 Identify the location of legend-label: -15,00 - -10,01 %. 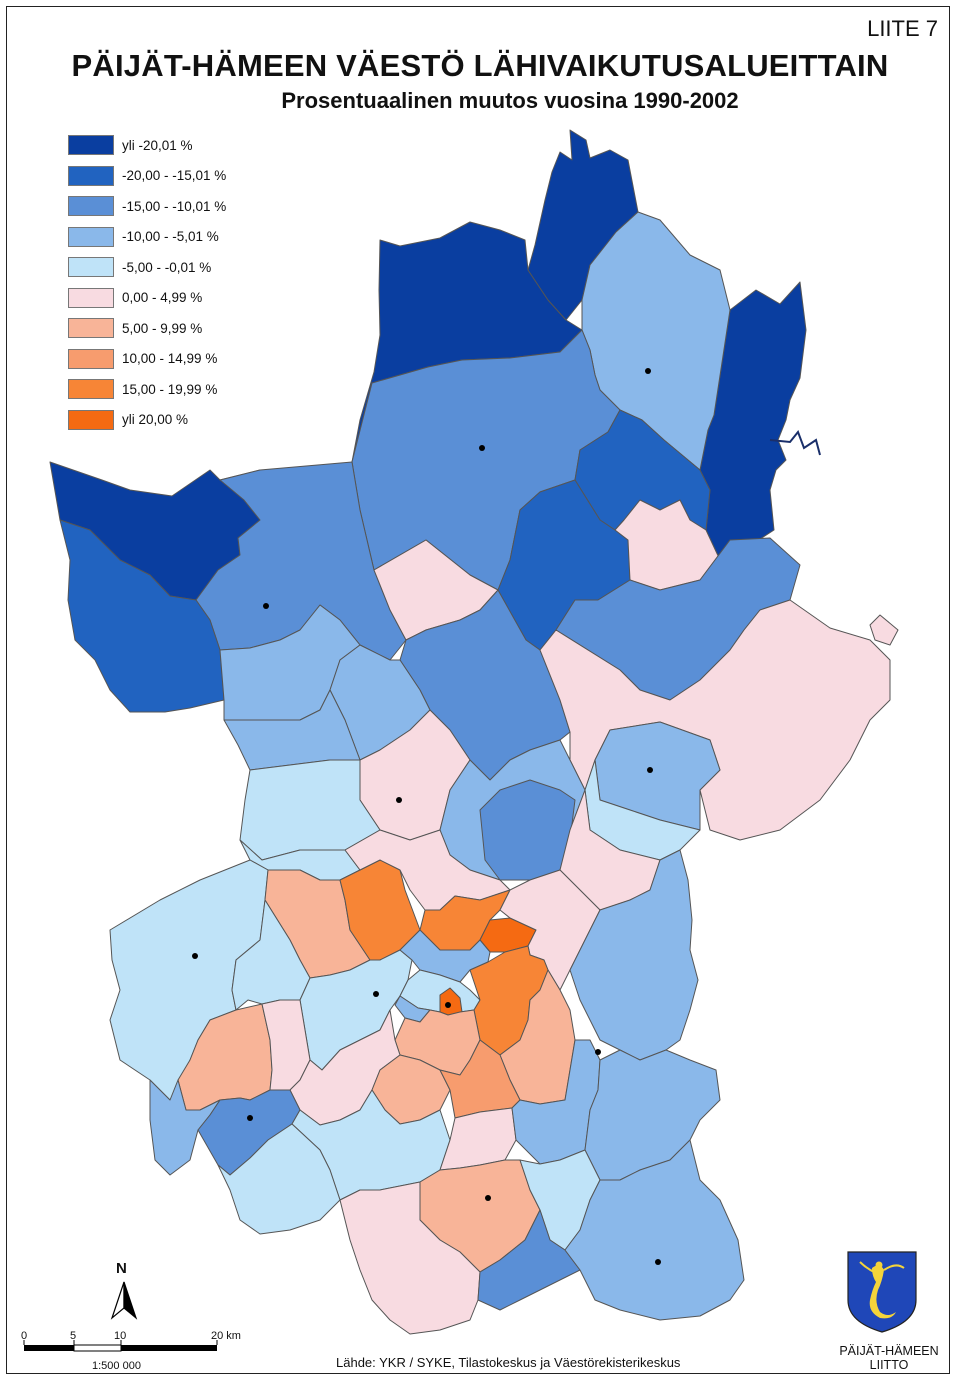
(174, 206).